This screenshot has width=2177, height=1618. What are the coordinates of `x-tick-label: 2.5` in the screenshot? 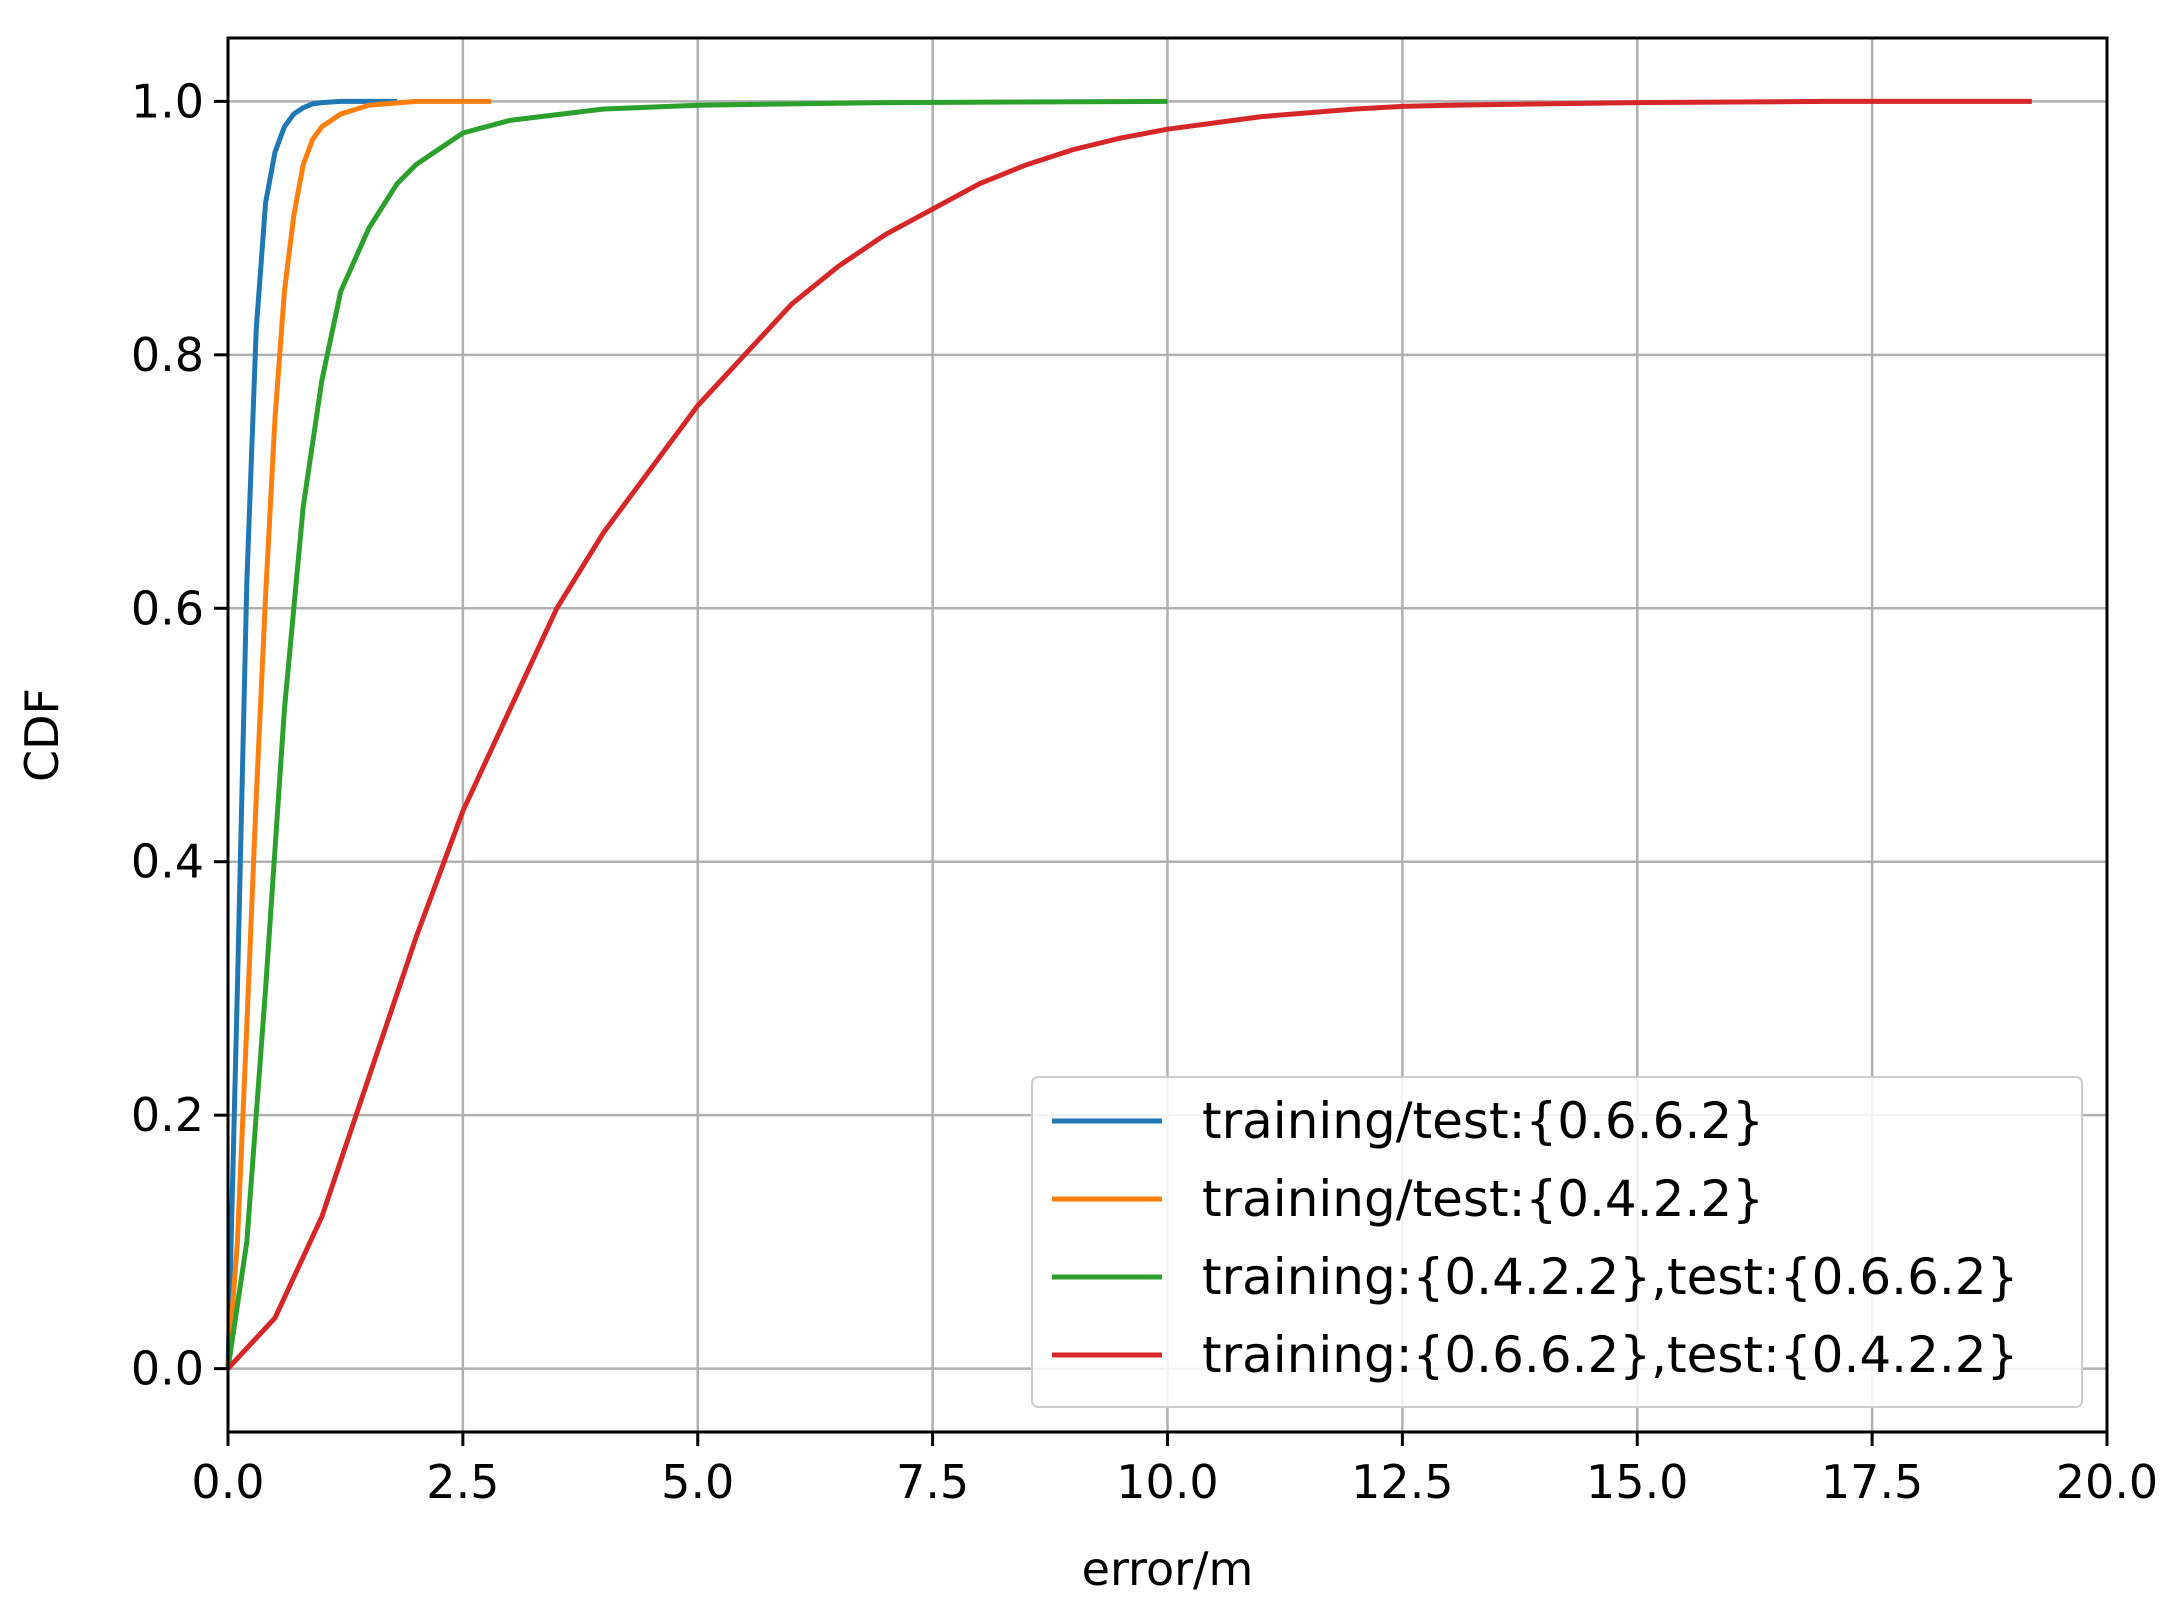 It's located at (462, 1482).